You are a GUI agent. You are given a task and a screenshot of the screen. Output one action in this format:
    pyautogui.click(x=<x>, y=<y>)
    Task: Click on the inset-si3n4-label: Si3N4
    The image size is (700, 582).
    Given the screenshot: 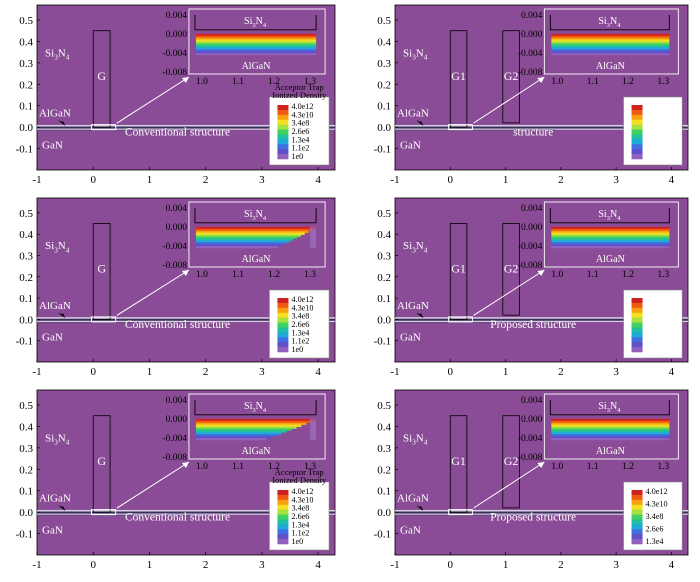 What is the action you would take?
    pyautogui.click(x=609, y=215)
    